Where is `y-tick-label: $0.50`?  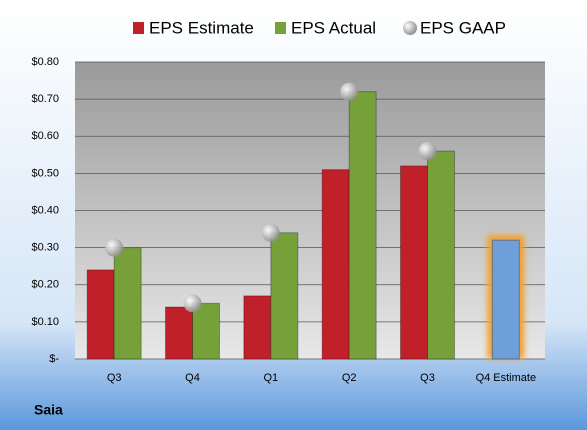 y-tick-label: $0.50 is located at coordinates (45, 173).